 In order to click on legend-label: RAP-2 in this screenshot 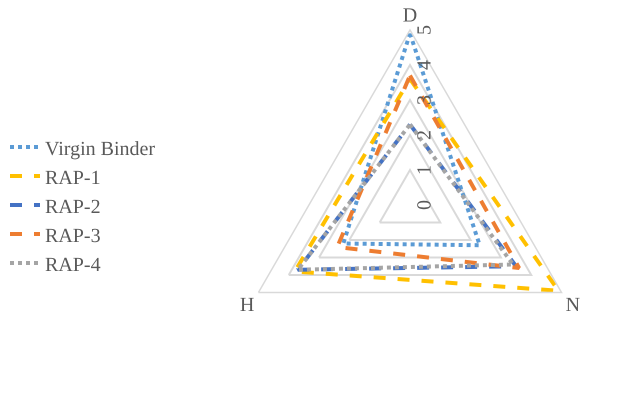, I will do `click(73, 207)`.